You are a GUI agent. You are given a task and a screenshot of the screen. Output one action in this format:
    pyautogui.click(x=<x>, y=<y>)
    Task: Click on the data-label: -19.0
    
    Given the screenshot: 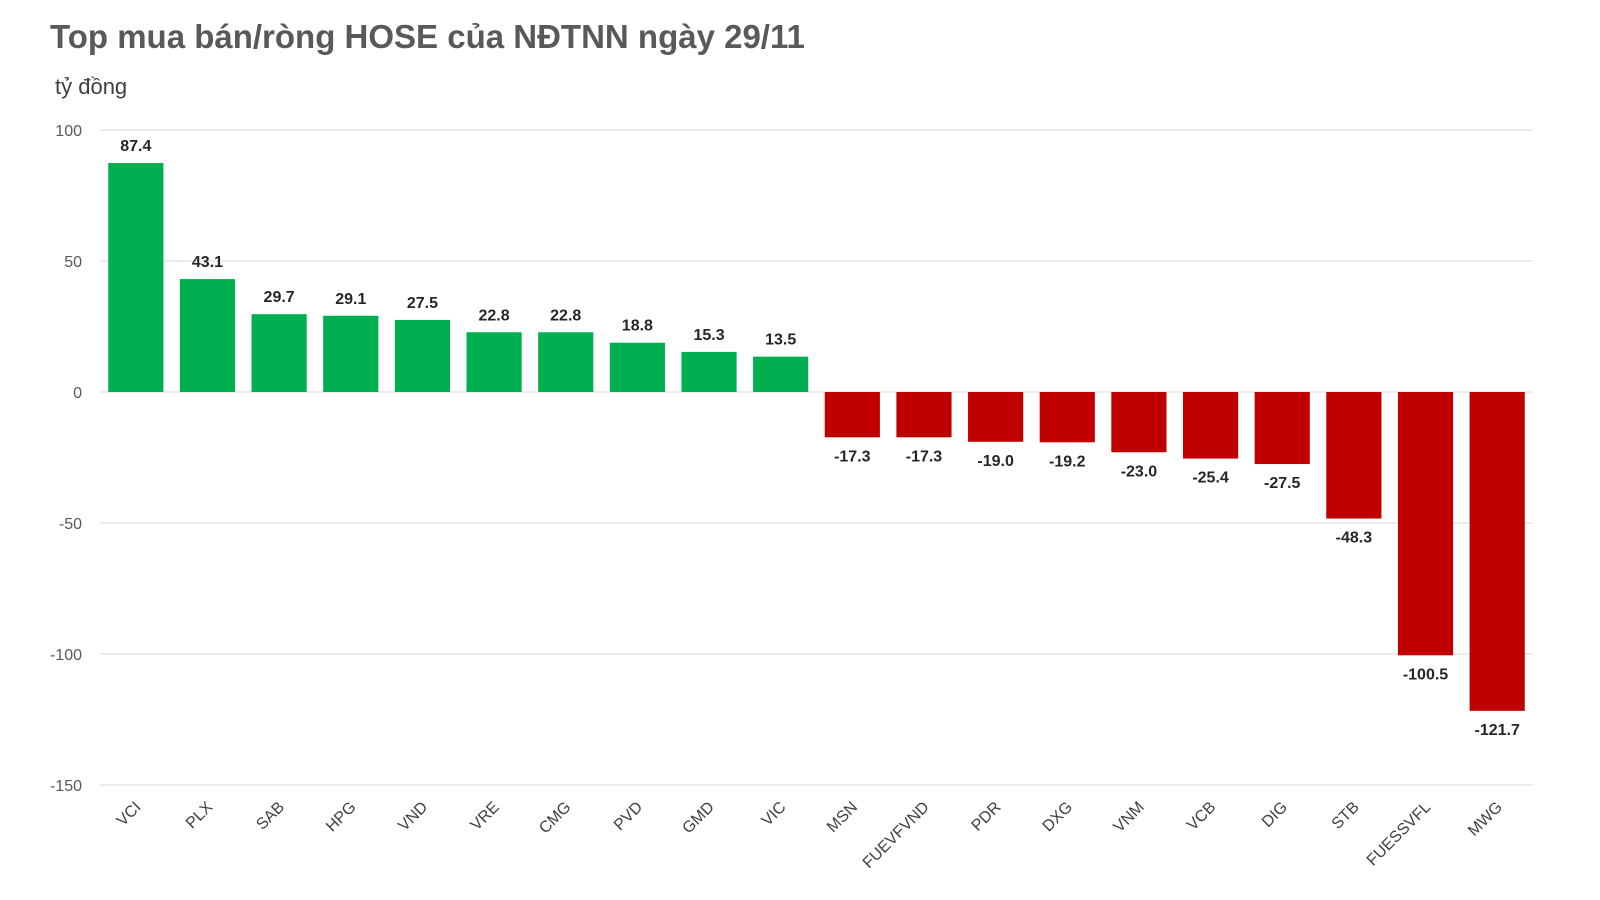 What is the action you would take?
    pyautogui.click(x=995, y=461)
    